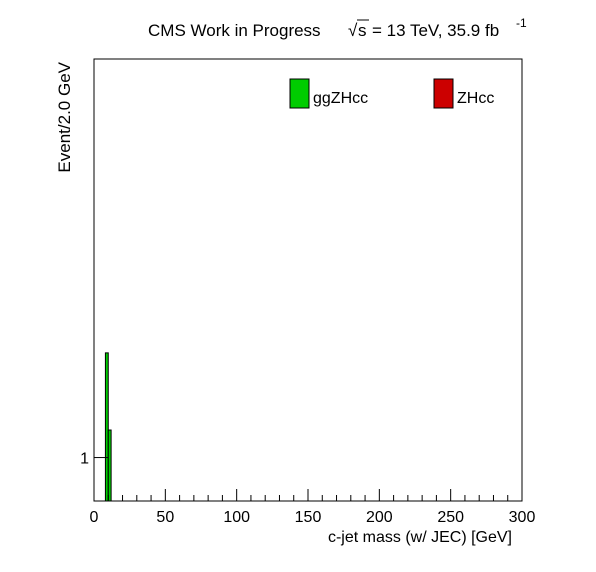  I want to click on x-tick-label: 50, so click(165, 517).